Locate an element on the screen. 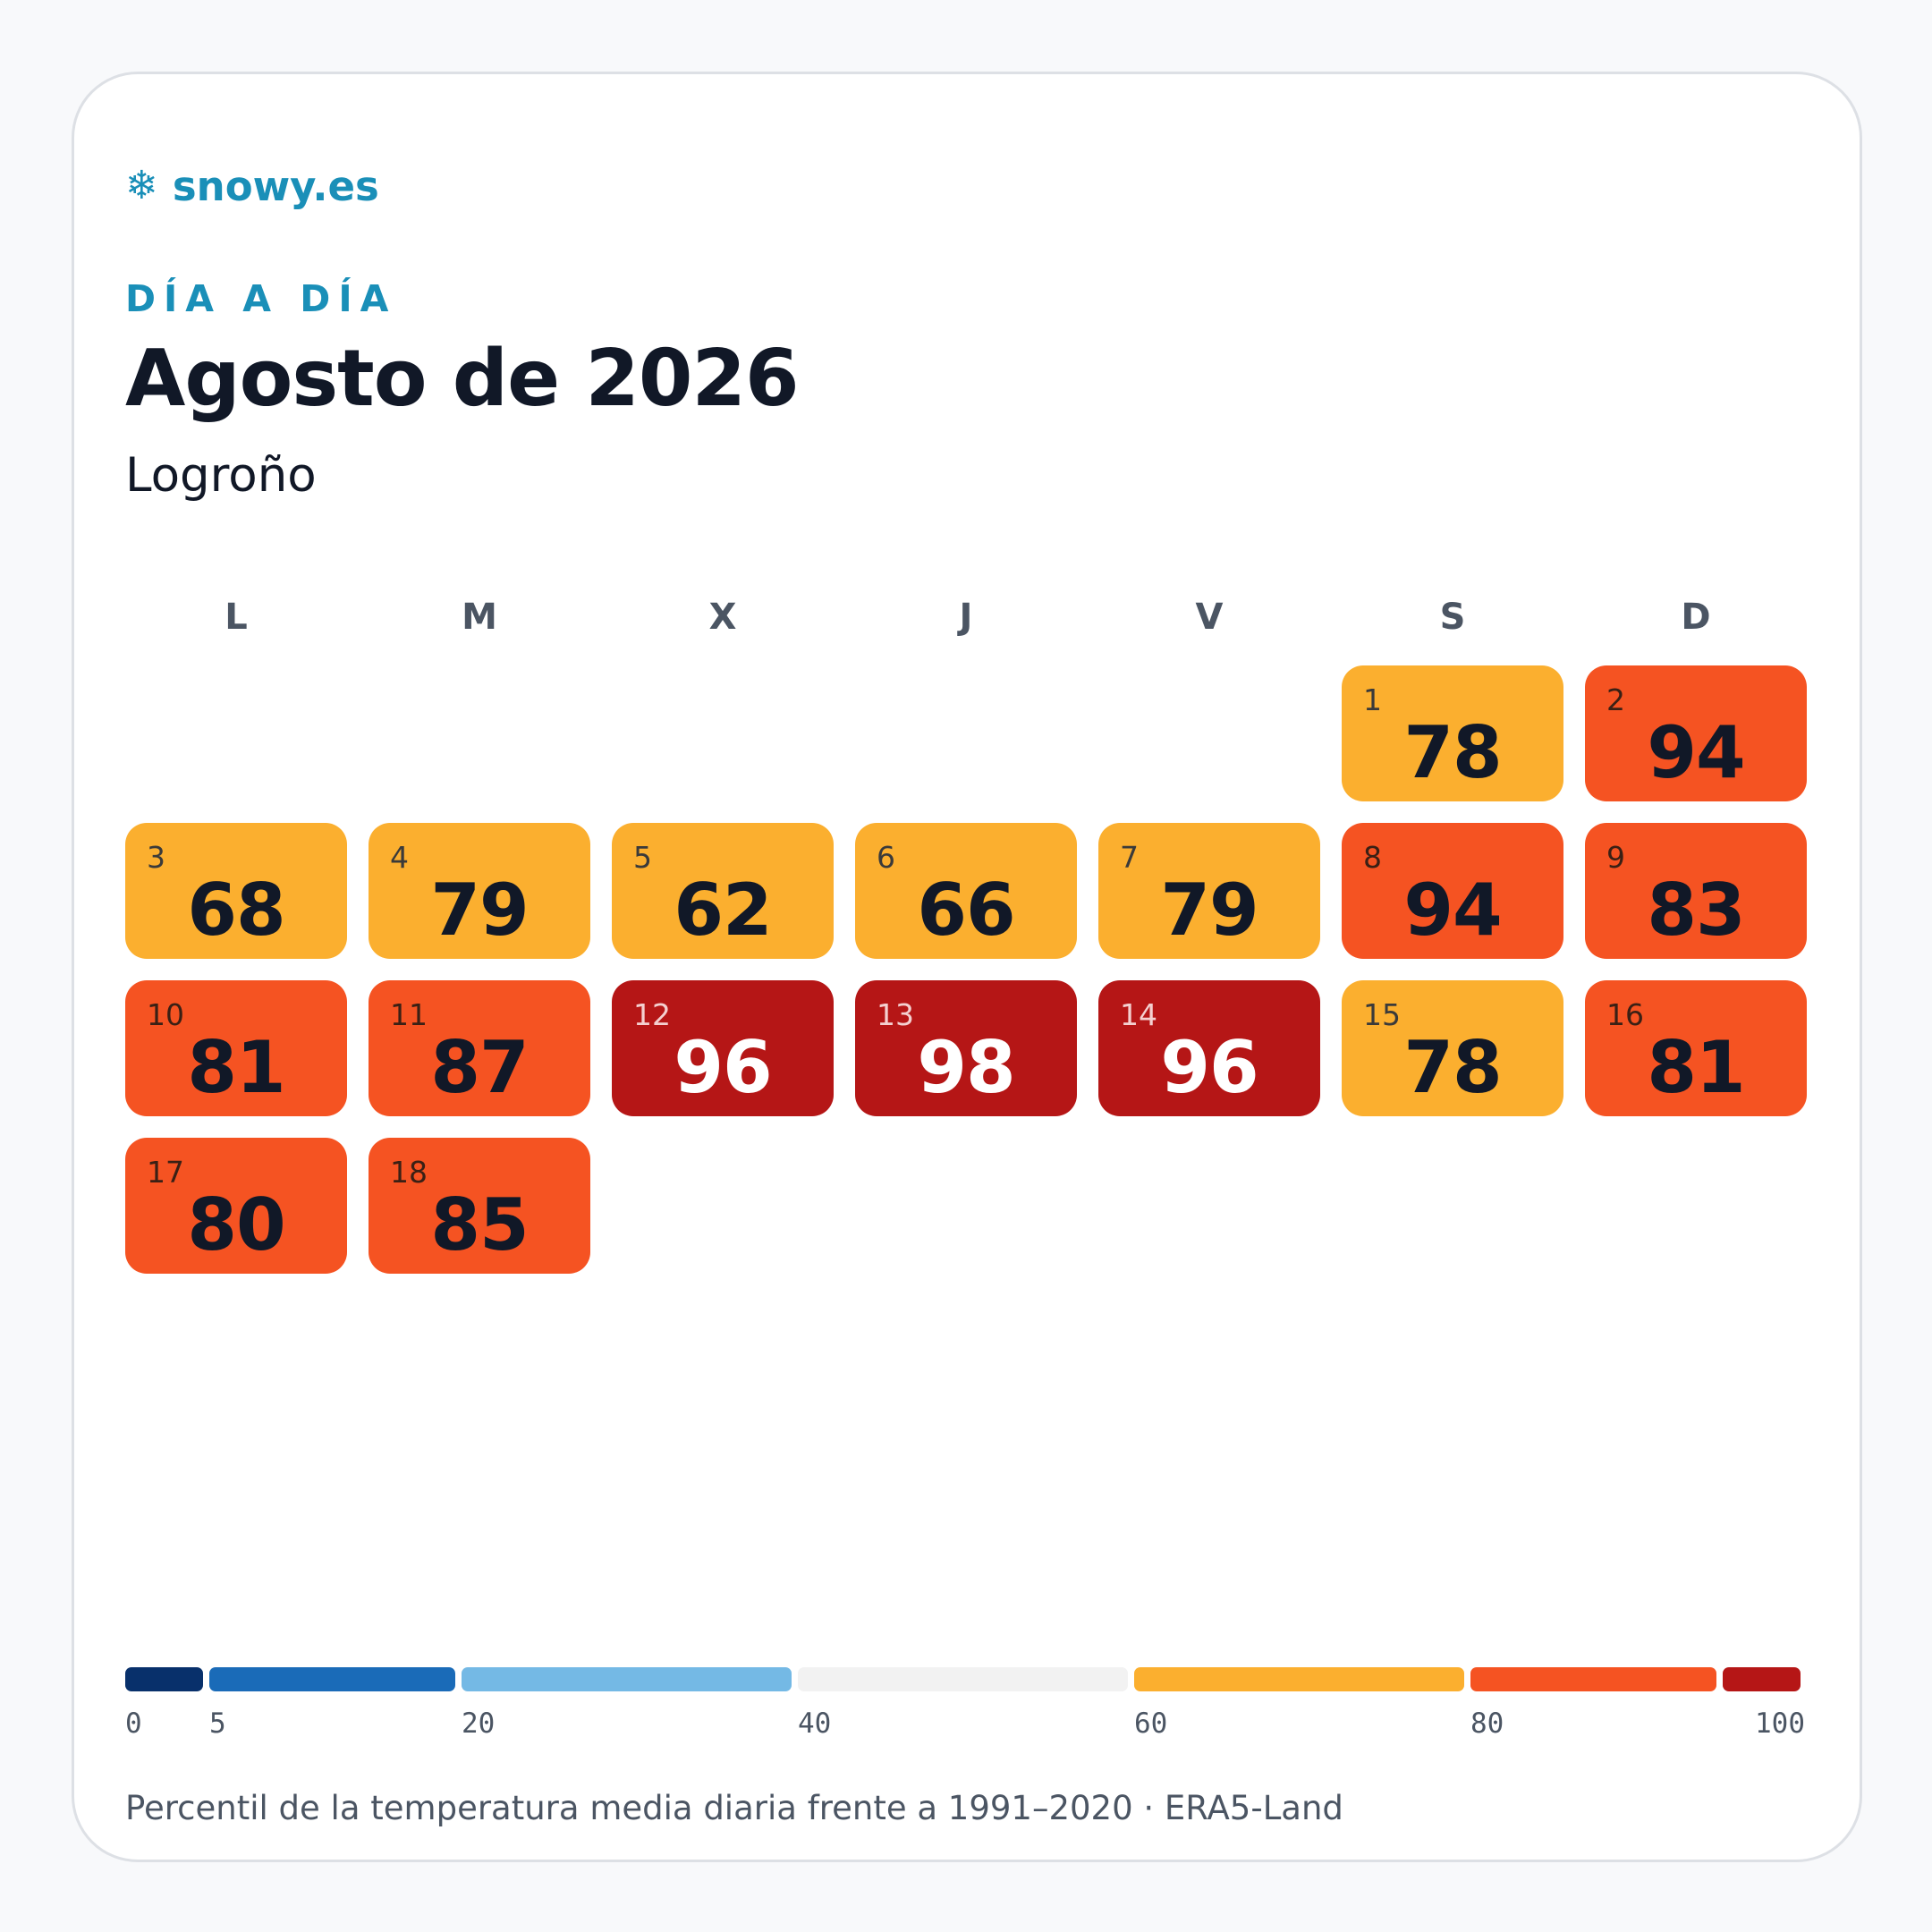 This screenshot has height=1932, width=1932. percentile-value: 87 is located at coordinates (479, 1067).